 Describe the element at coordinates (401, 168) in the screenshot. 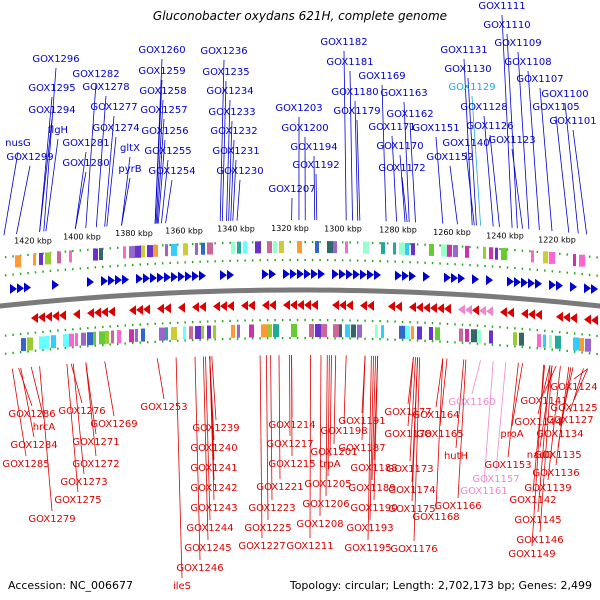

I see `forward-gene-label: GOX1172` at that location.